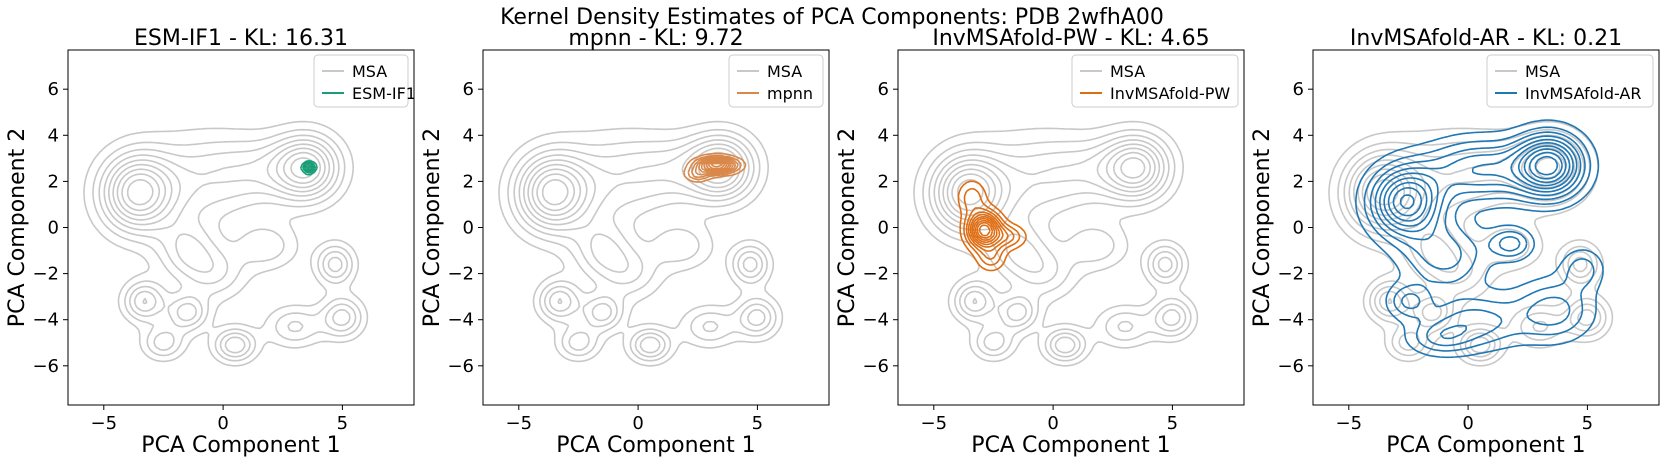 The image size is (1661, 469). What do you see at coordinates (1486, 38) in the screenshot?
I see `panel-title: InvMSAfold-AR - KL: 0.21` at bounding box center [1486, 38].